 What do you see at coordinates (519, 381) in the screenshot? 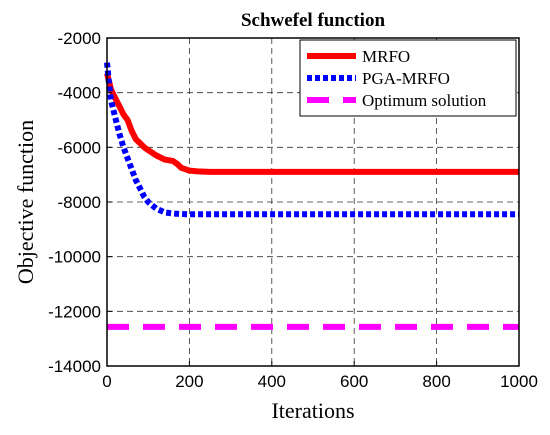
I see `x-tick-label: 1000` at bounding box center [519, 381].